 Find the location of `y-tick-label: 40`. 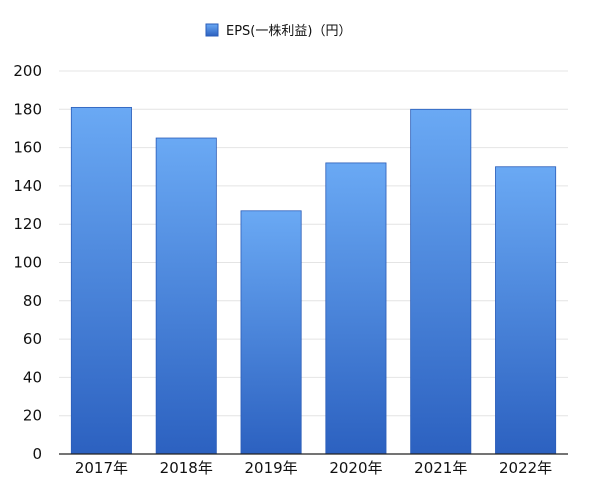

y-tick-label: 40 is located at coordinates (32, 377).